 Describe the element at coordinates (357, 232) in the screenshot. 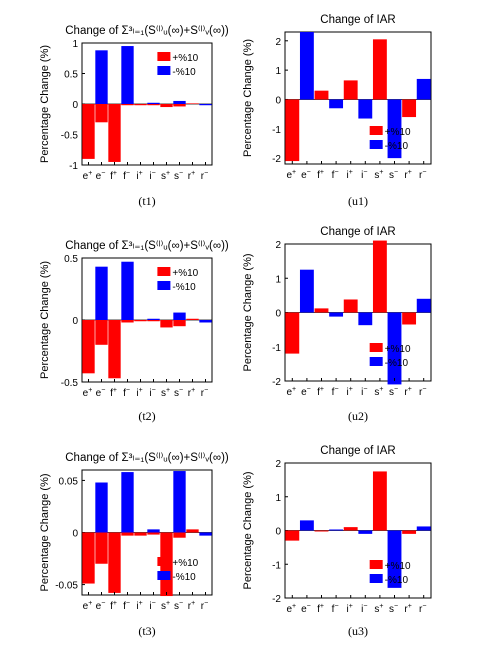

I see `chart-title: Change of IAR` at that location.